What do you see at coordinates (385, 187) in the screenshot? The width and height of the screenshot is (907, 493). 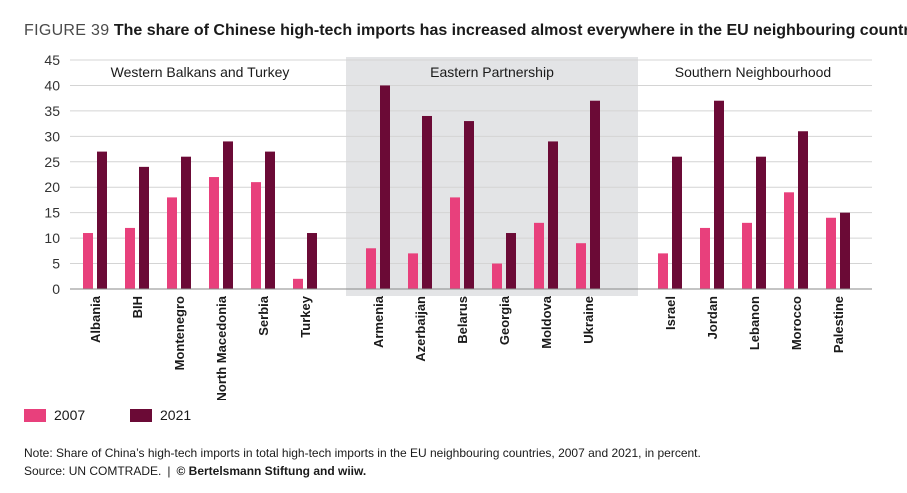 I see `bar-armenia-2021` at bounding box center [385, 187].